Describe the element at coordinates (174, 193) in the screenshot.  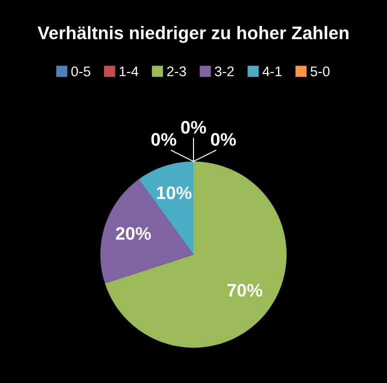
I see `data-label: 10%` at that location.